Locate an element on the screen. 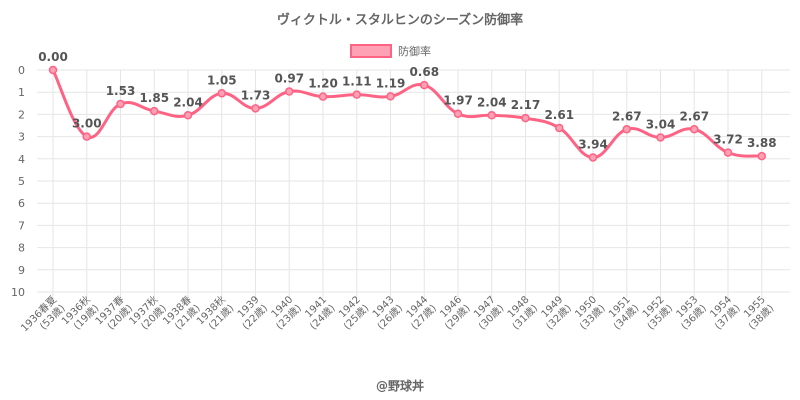 This screenshot has width=800, height=400. x-tick-label: 1953(36歳) is located at coordinates (692, 313).